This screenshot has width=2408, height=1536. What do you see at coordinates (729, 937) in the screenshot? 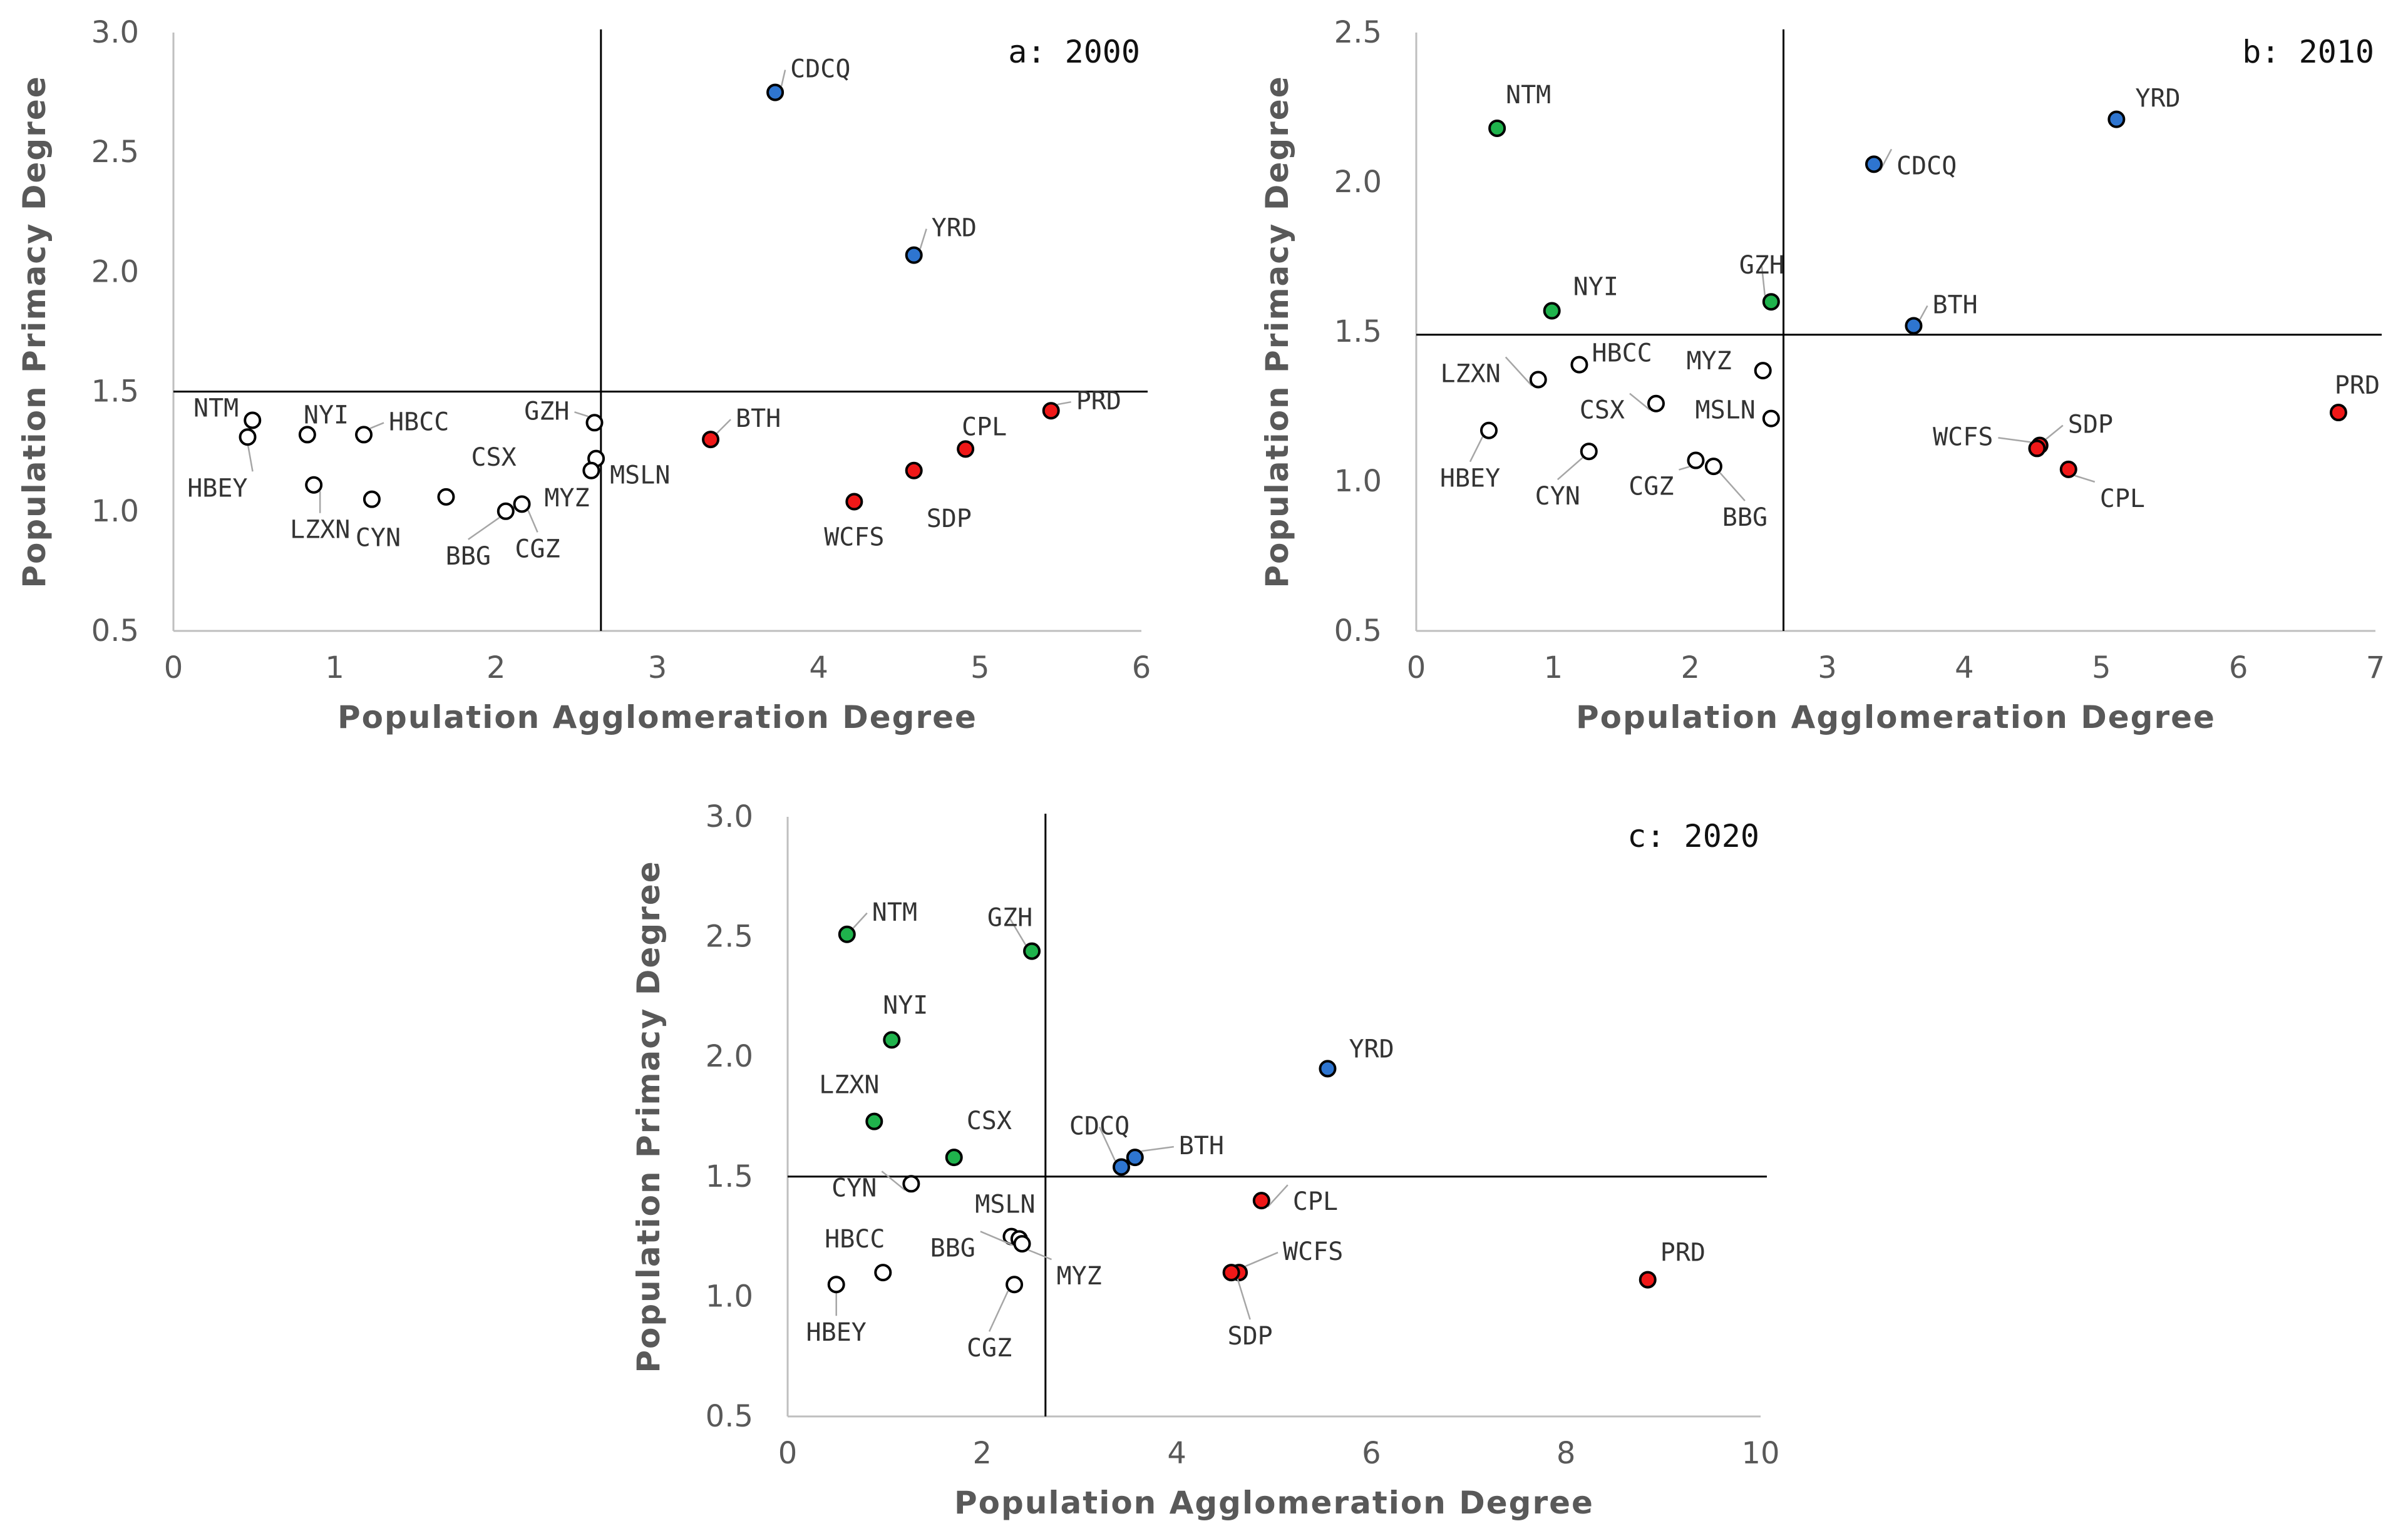
I see `y-tick-label: 2.5` at bounding box center [729, 937].